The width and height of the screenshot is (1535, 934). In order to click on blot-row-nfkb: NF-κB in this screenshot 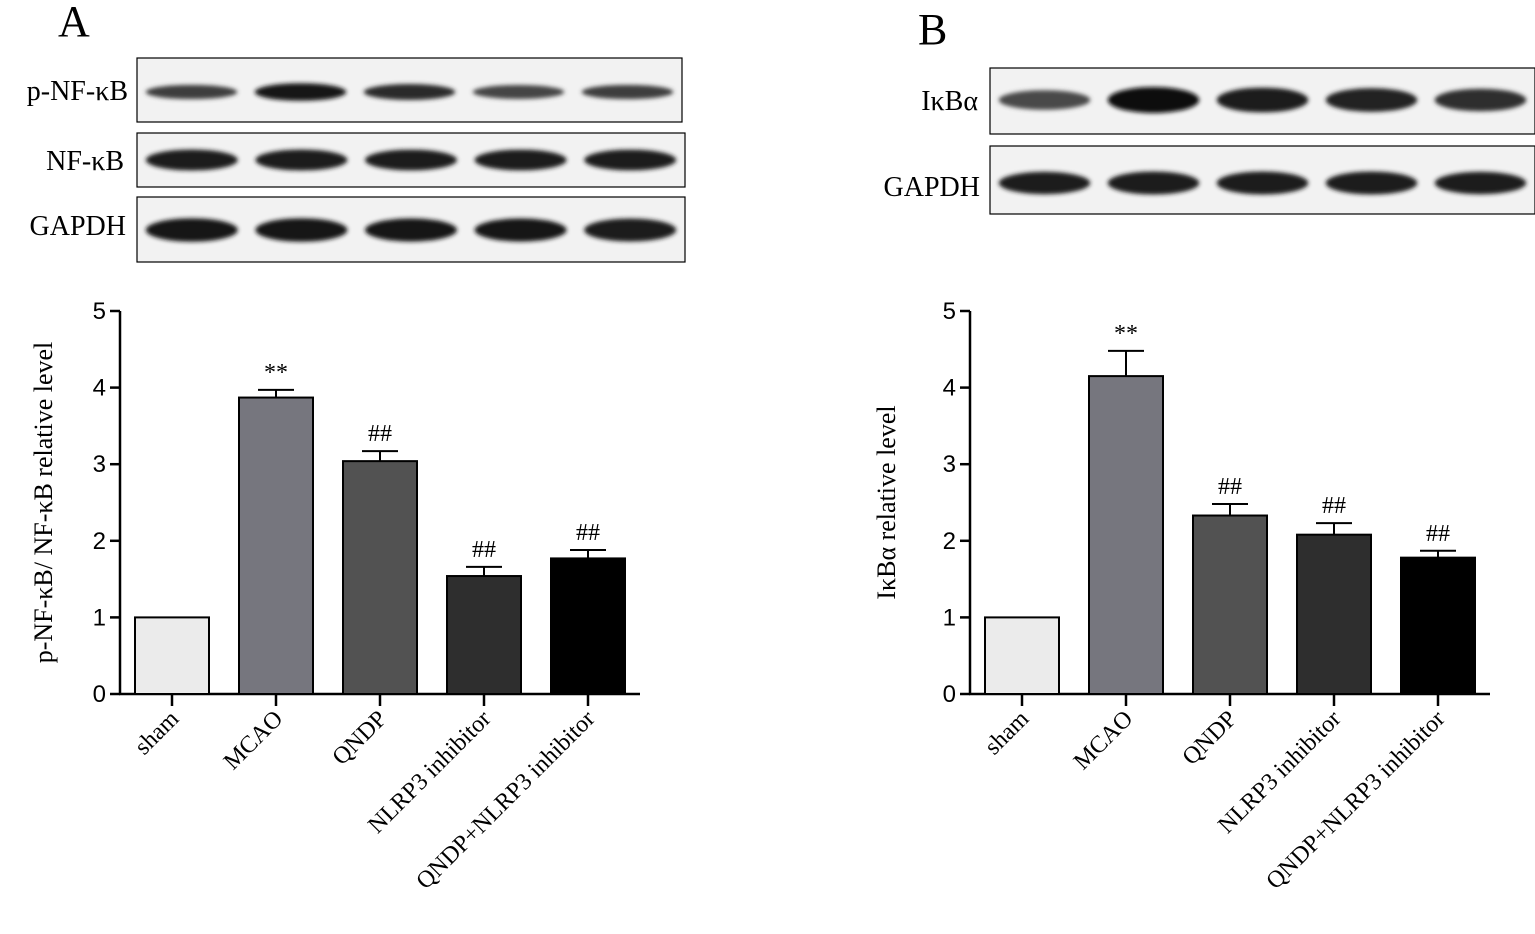, I will do `click(366, 160)`.